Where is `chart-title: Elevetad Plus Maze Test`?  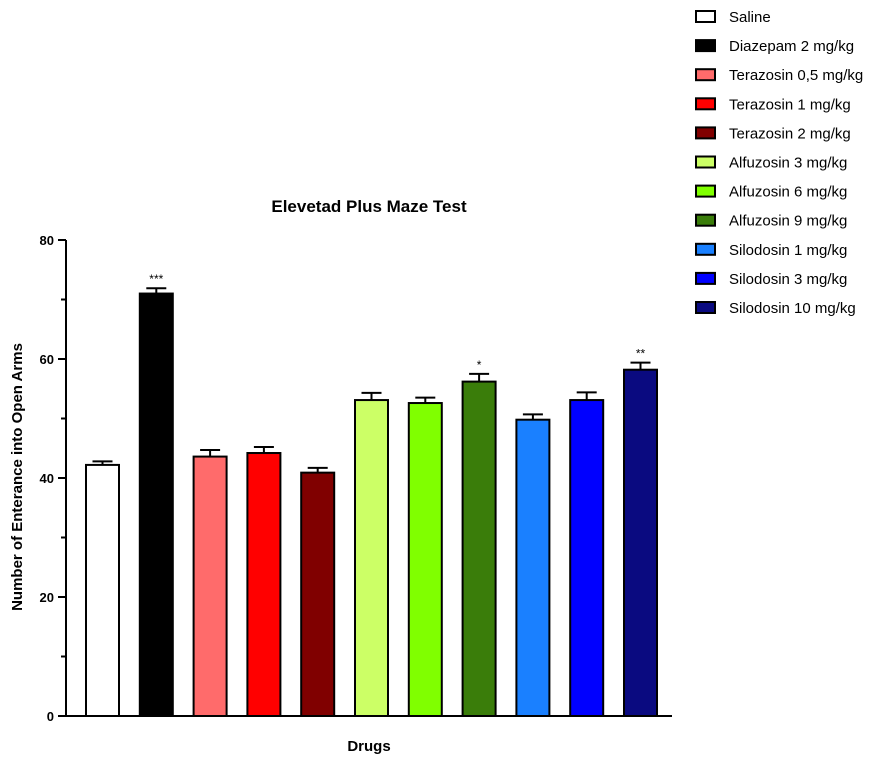 chart-title: Elevetad Plus Maze Test is located at coordinates (369, 206).